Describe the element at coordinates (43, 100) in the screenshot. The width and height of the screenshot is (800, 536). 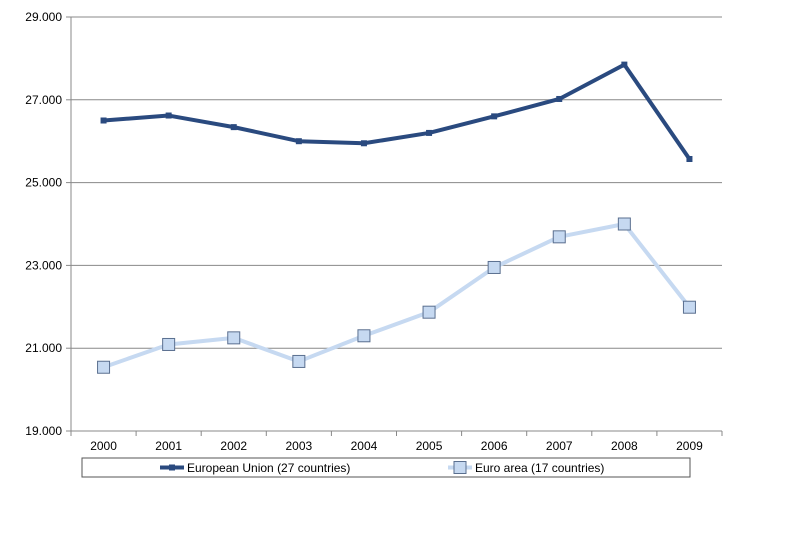
I see `y-tick-label: 27.000` at that location.